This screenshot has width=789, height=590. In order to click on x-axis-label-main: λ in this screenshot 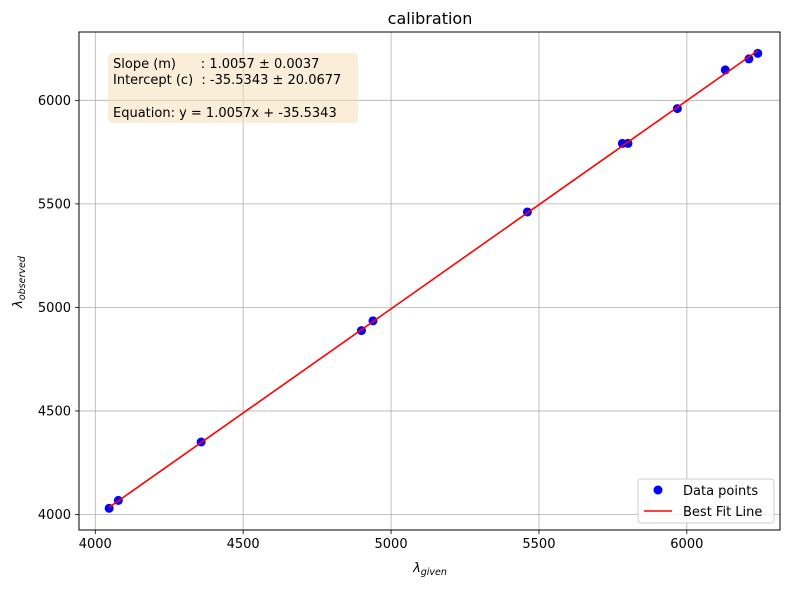, I will do `click(416, 568)`.